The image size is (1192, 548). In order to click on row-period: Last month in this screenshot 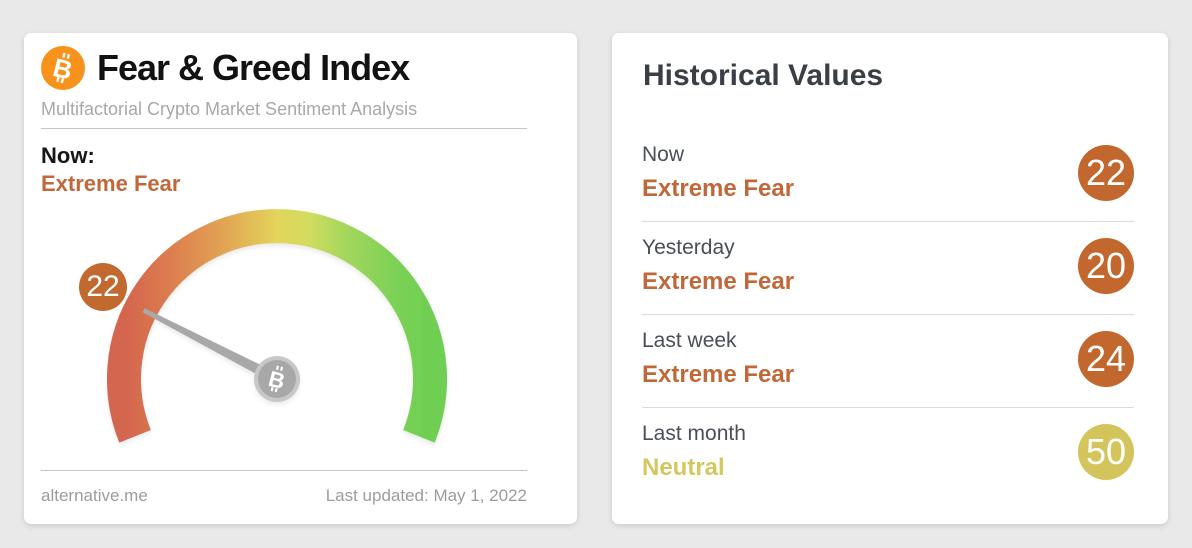, I will do `click(694, 433)`.